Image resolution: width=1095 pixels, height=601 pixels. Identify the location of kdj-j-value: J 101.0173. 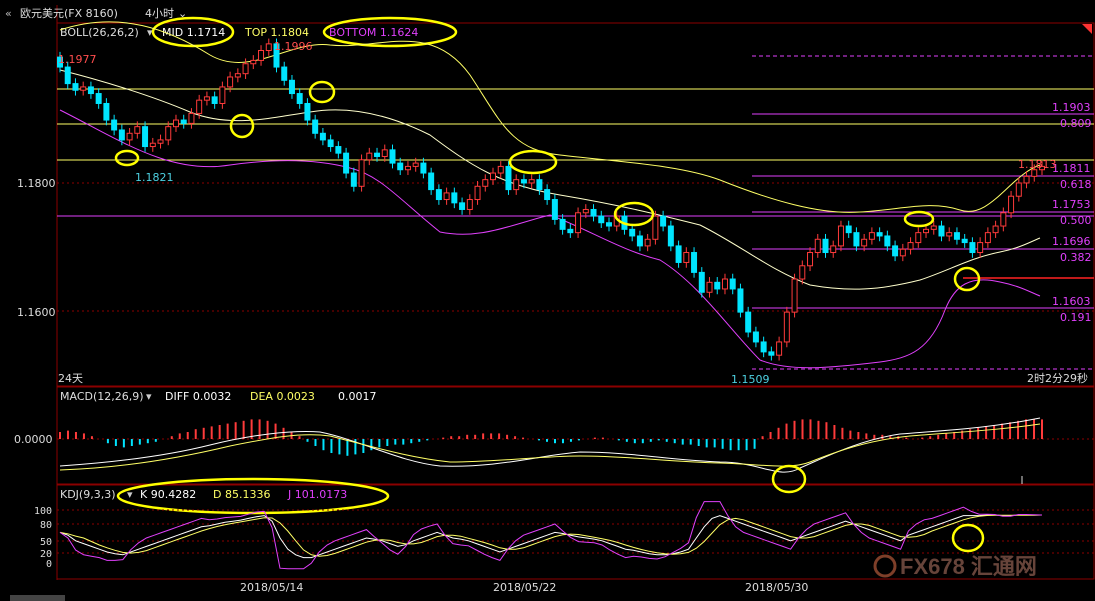
(317, 494).